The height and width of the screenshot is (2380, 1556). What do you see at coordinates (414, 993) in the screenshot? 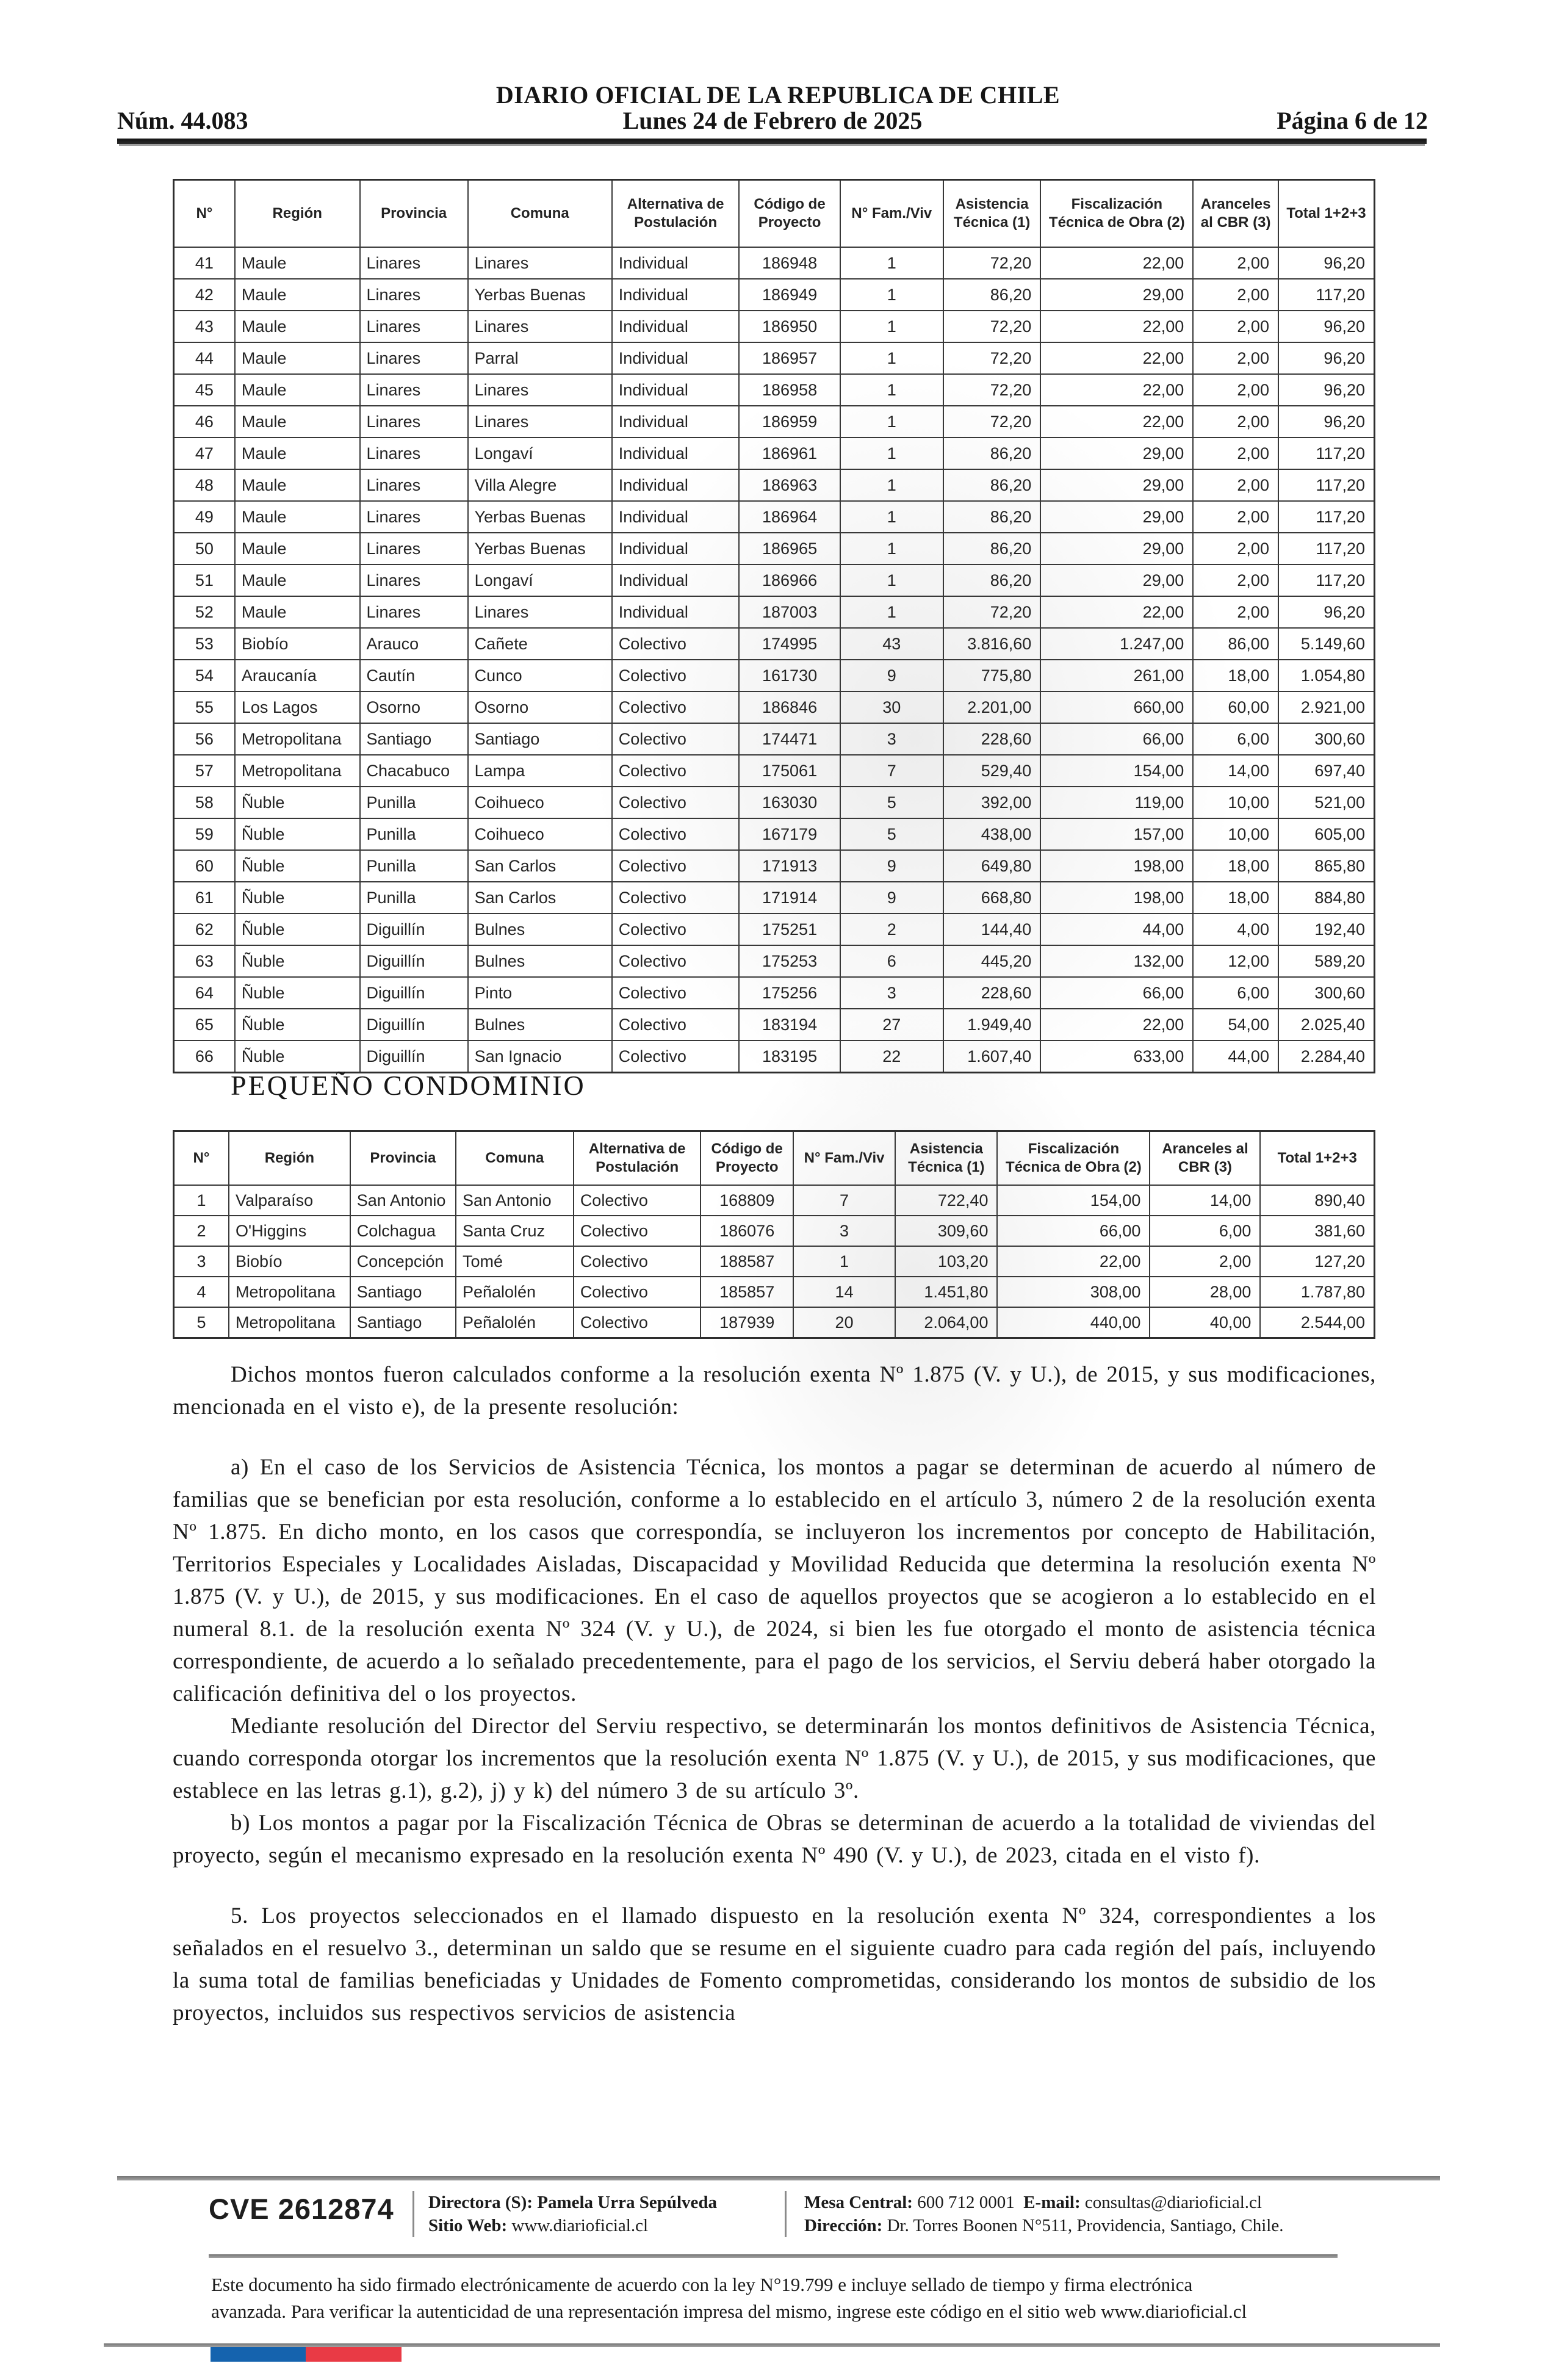
I see `cell-provincia: Diguillín` at bounding box center [414, 993].